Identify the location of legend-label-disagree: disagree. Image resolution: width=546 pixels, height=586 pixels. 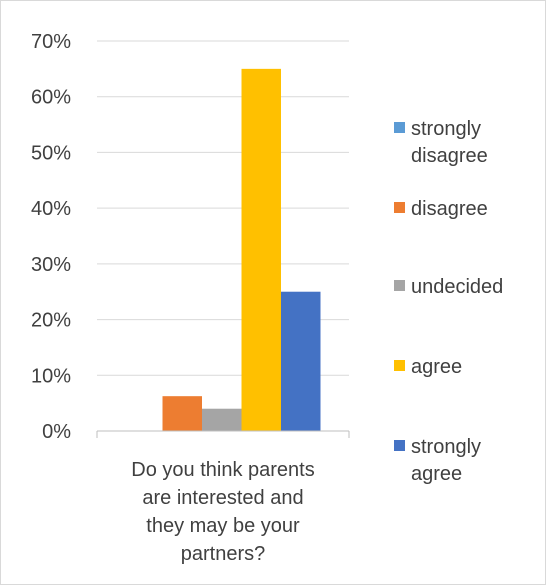
(449, 209).